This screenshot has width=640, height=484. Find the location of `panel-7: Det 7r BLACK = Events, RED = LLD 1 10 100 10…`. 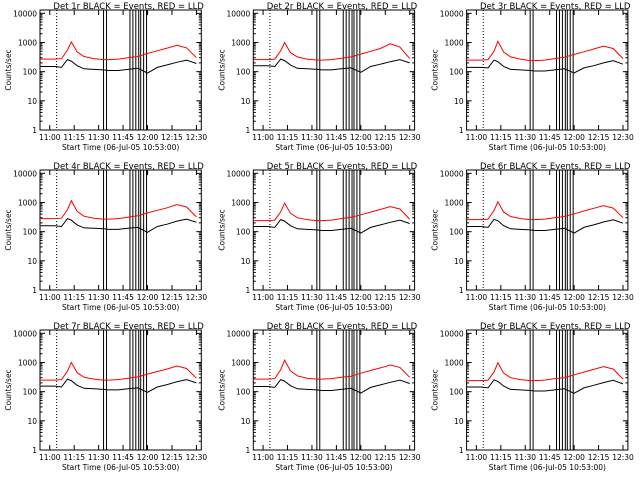

panel-7: Det 7r BLACK = Events, RED = LLD 1 10 100 10… is located at coordinates (105, 397).